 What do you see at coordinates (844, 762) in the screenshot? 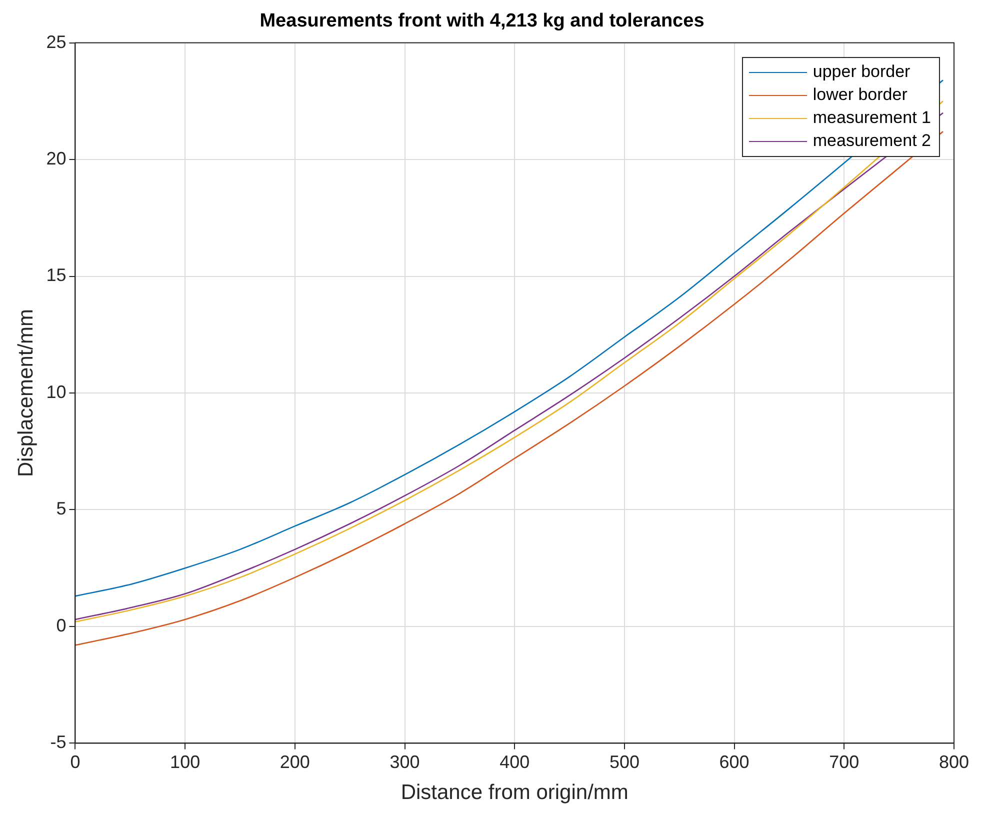
I see `x-tick-label: 700` at bounding box center [844, 762].